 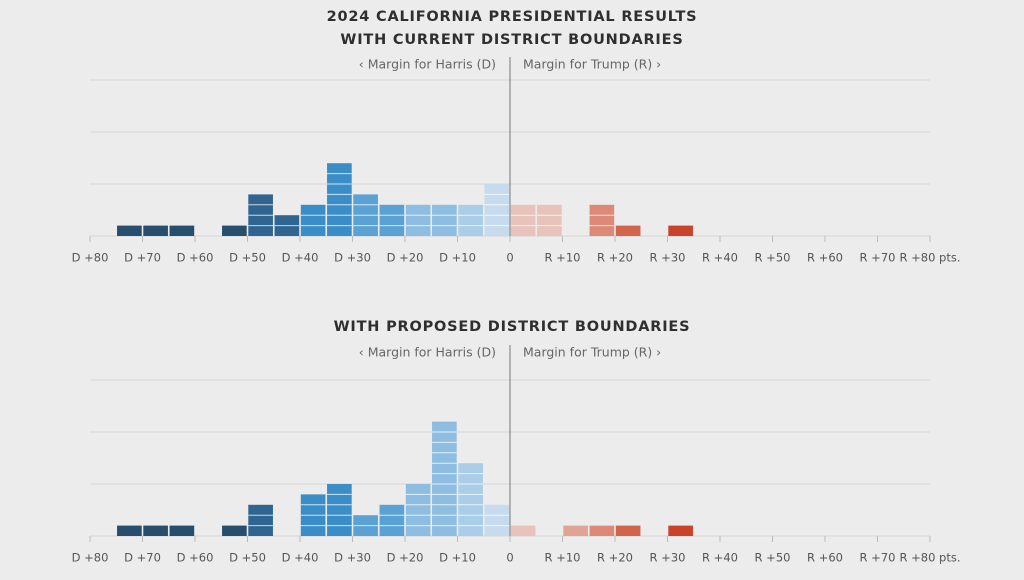 What do you see at coordinates (511, 40) in the screenshot?
I see `chart-title: WITH CURRENT DISTRICT BOUNDARIES` at bounding box center [511, 40].